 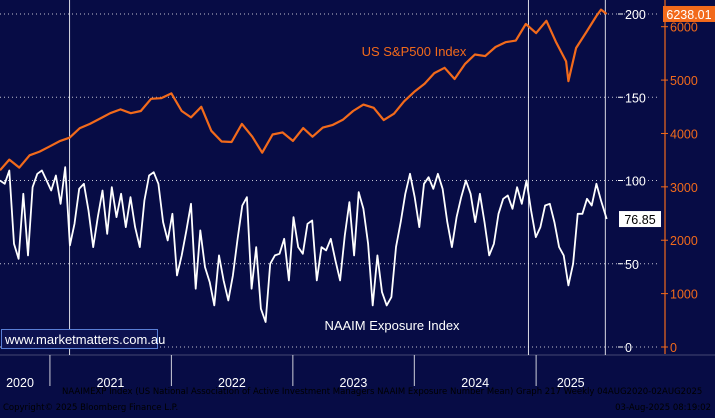 What do you see at coordinates (475, 383) in the screenshot?
I see `year-label-2024: 2024` at bounding box center [475, 383].